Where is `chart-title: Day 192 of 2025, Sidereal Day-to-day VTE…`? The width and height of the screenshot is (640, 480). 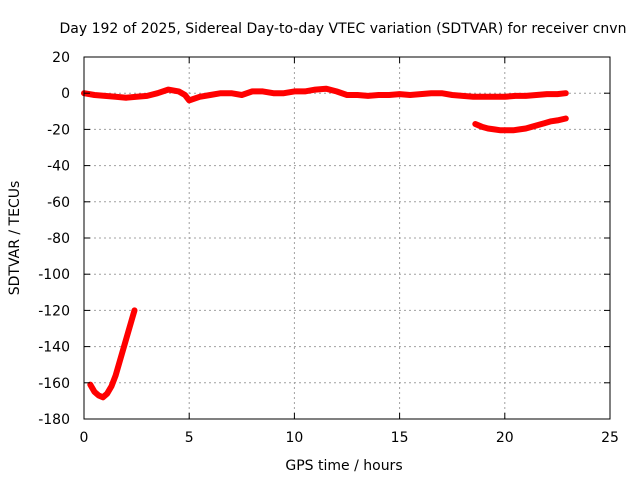 chart-title: Day 192 of 2025, Sidereal Day-to-day VTE… is located at coordinates (343, 29).